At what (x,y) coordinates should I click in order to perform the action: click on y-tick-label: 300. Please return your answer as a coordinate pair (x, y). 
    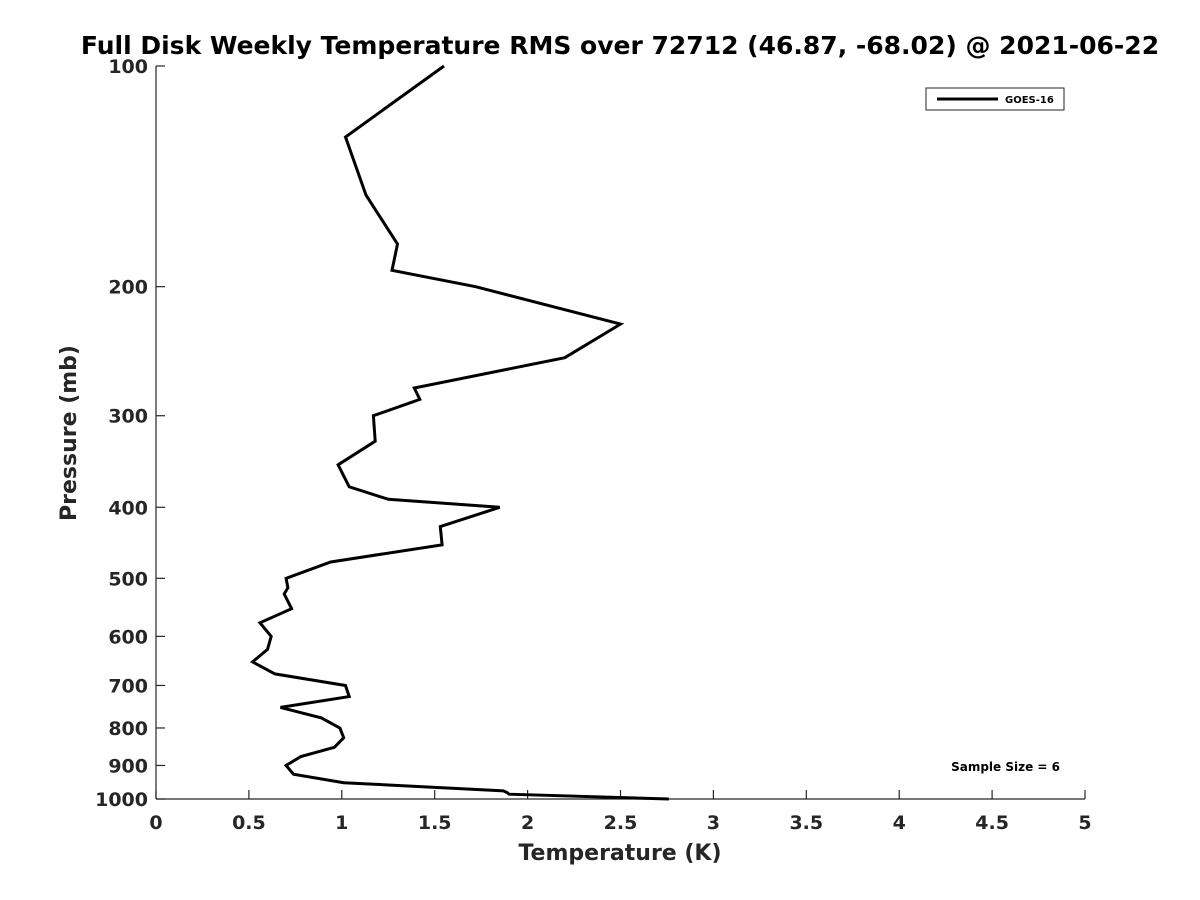
    Looking at the image, I should click on (128, 417).